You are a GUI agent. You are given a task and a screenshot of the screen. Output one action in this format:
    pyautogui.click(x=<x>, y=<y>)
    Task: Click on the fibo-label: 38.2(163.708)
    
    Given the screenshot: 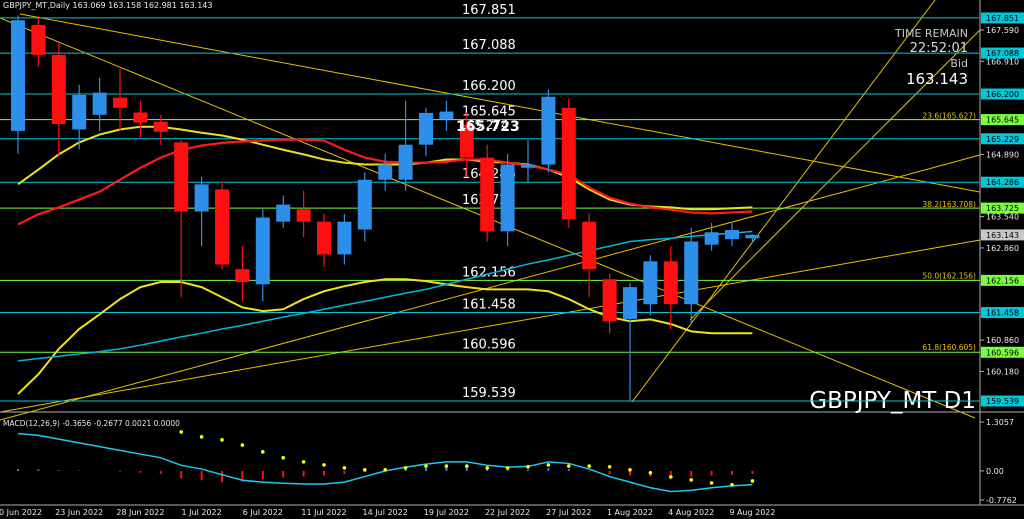 What is the action you would take?
    pyautogui.click(x=949, y=204)
    